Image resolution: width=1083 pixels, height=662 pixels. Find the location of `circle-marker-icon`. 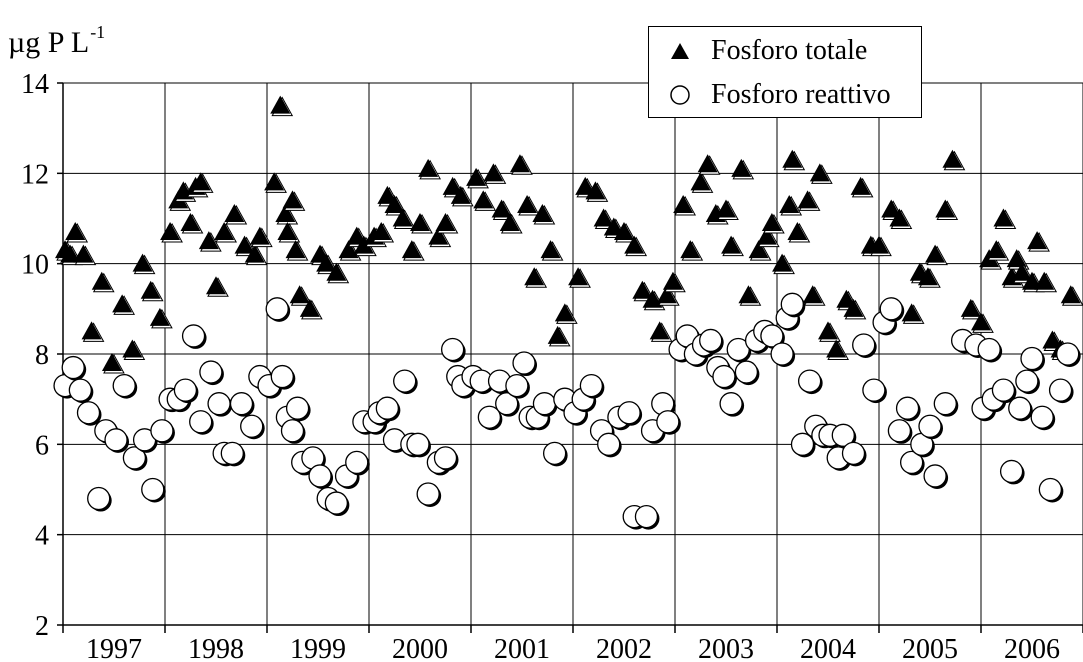

circle-marker-icon is located at coordinates (680, 95).